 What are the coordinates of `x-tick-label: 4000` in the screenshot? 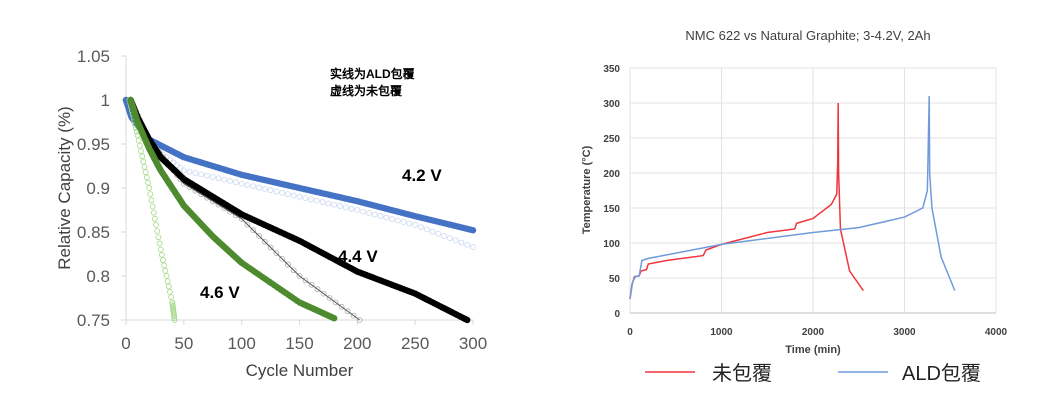 It's located at (996, 332).